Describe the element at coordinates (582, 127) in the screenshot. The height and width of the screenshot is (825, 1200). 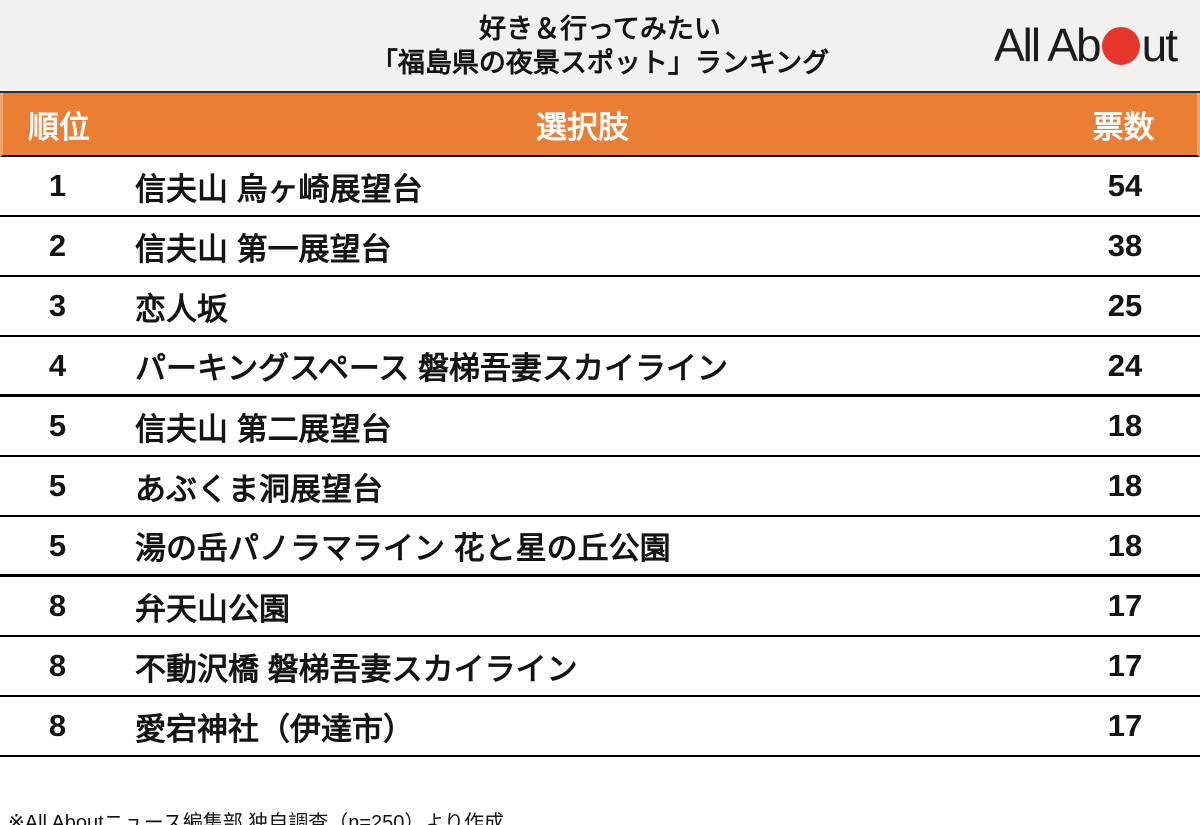
I see `header-choice: 選択肢` at that location.